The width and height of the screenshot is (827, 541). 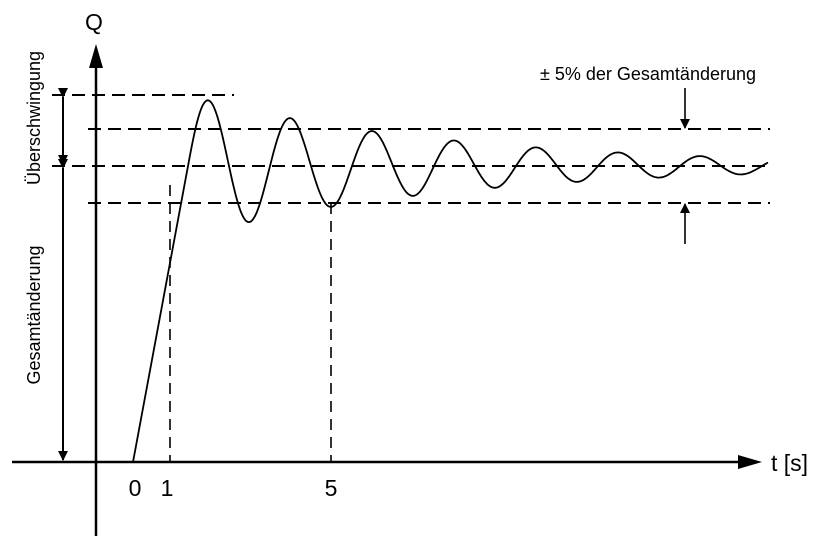 I want to click on y-axis-arrowhead, so click(x=96, y=56).